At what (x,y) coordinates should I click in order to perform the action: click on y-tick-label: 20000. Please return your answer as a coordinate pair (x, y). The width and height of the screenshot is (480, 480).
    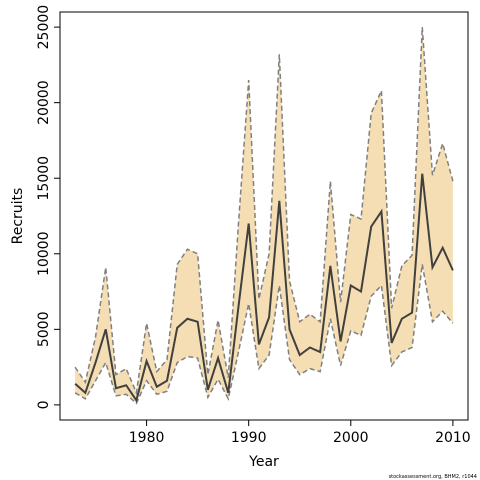
    Looking at the image, I should click on (44, 102).